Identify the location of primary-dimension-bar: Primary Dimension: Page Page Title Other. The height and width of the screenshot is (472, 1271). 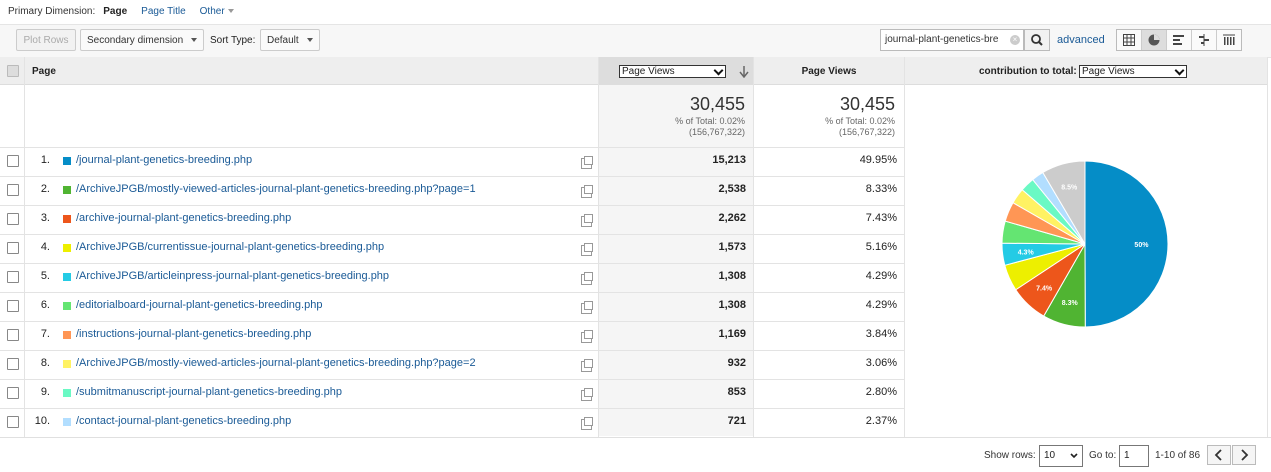
(128, 11).